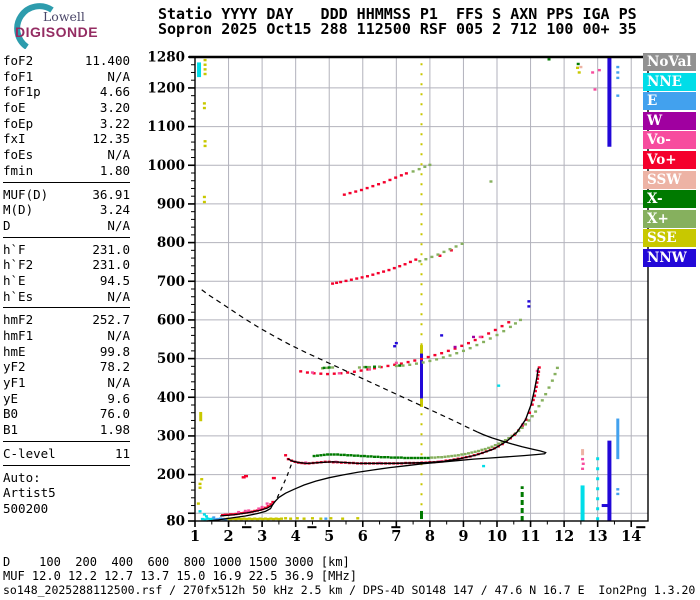 This screenshot has height=600, width=700. What do you see at coordinates (14, 108) in the screenshot?
I see `param-label: foE` at bounding box center [14, 108].